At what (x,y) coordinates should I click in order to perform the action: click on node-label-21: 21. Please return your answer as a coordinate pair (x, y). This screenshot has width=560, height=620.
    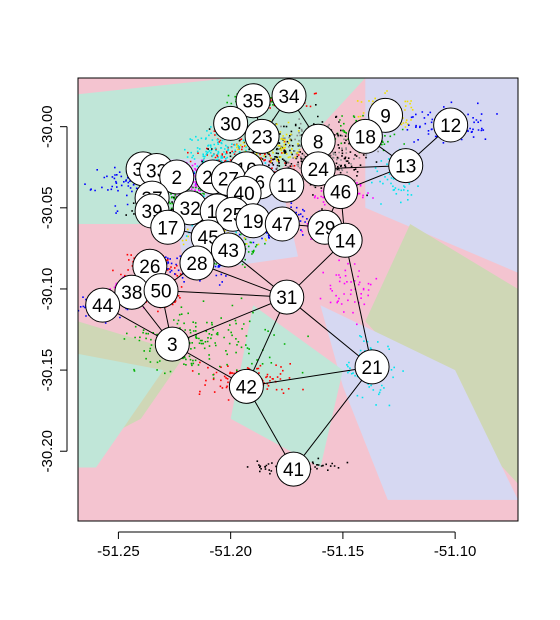
    Looking at the image, I should click on (372, 368).